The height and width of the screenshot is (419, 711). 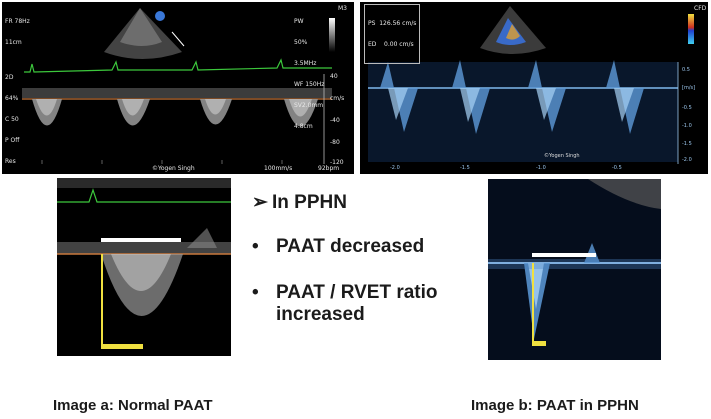 I want to click on zoom-panel-b-graphics, so click(x=574, y=269).